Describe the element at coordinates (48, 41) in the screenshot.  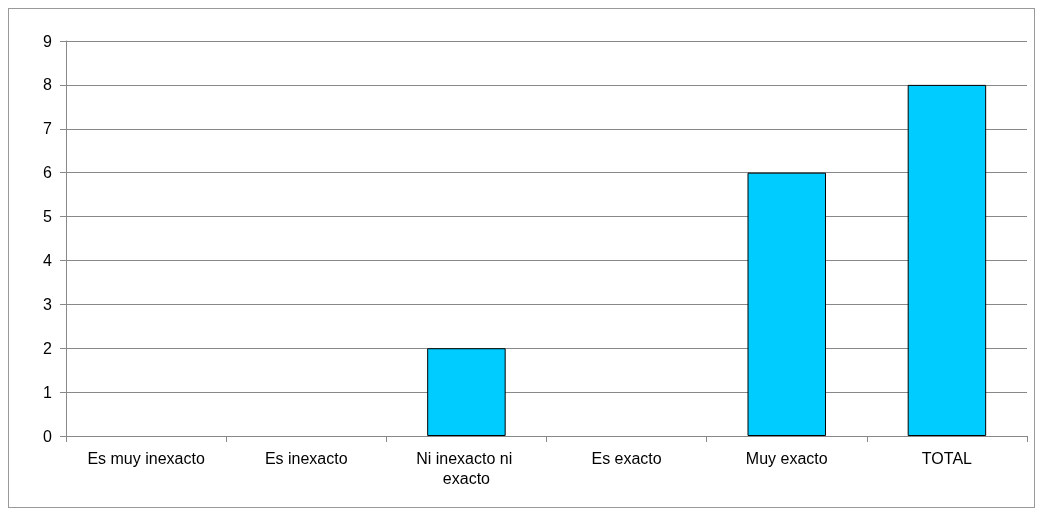
I see `y-tick-label: 9` at that location.